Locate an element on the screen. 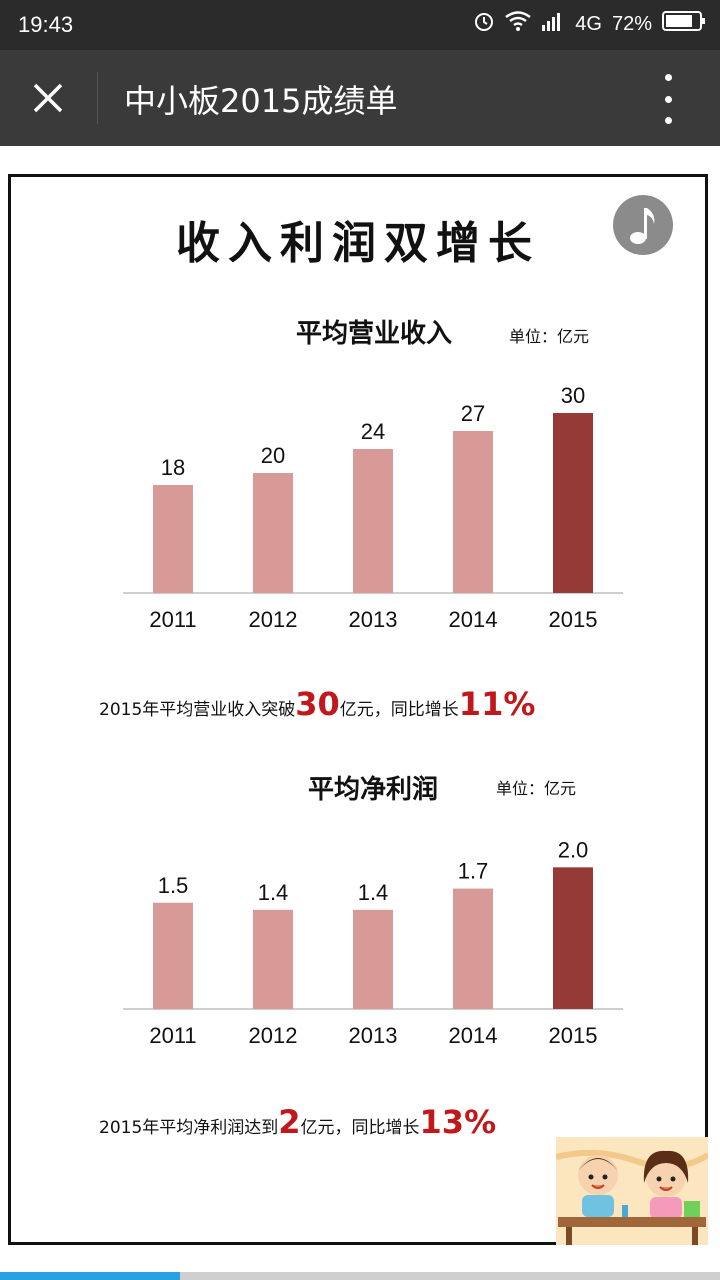 The width and height of the screenshot is (720, 1280). battery-icon is located at coordinates (684, 24).